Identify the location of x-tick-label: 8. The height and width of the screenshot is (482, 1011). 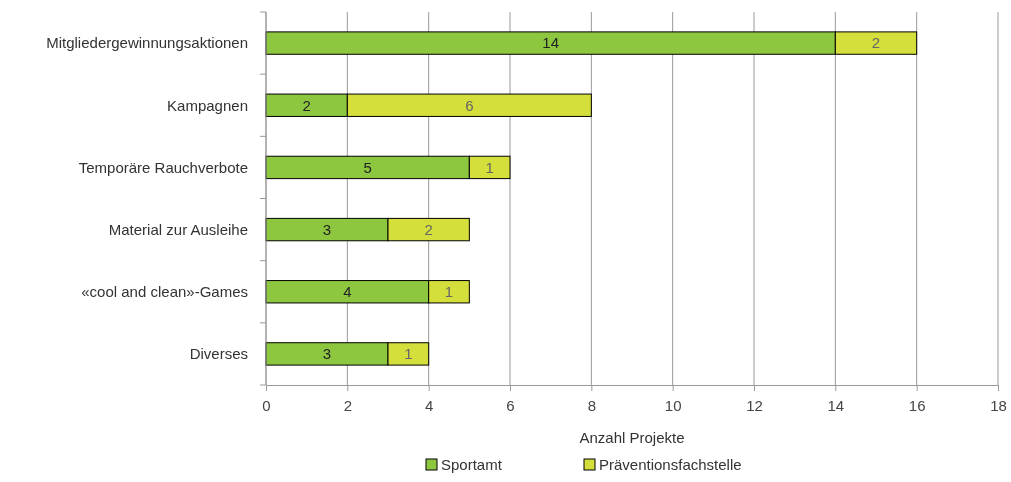
(592, 405).